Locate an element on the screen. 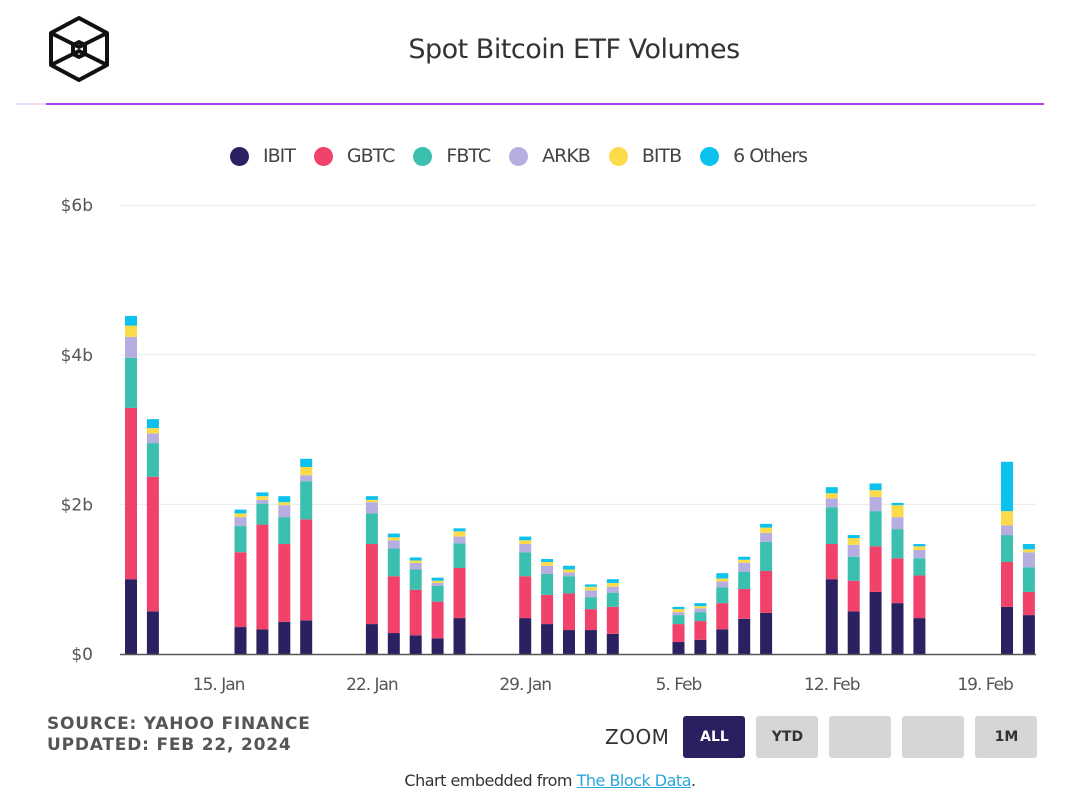 This screenshot has width=1070, height=802. legend-item-fbtc: FBTC is located at coordinates (452, 156).